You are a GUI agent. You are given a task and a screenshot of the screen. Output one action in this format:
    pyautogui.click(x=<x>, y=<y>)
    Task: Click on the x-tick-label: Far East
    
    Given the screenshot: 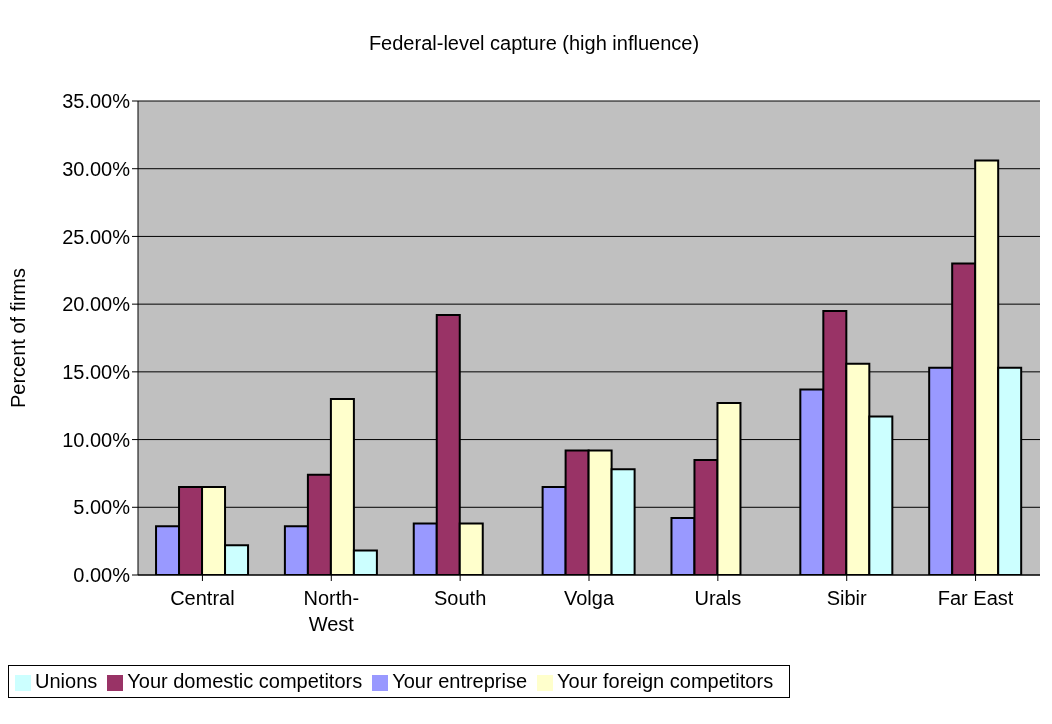 What is the action you would take?
    pyautogui.click(x=975, y=598)
    